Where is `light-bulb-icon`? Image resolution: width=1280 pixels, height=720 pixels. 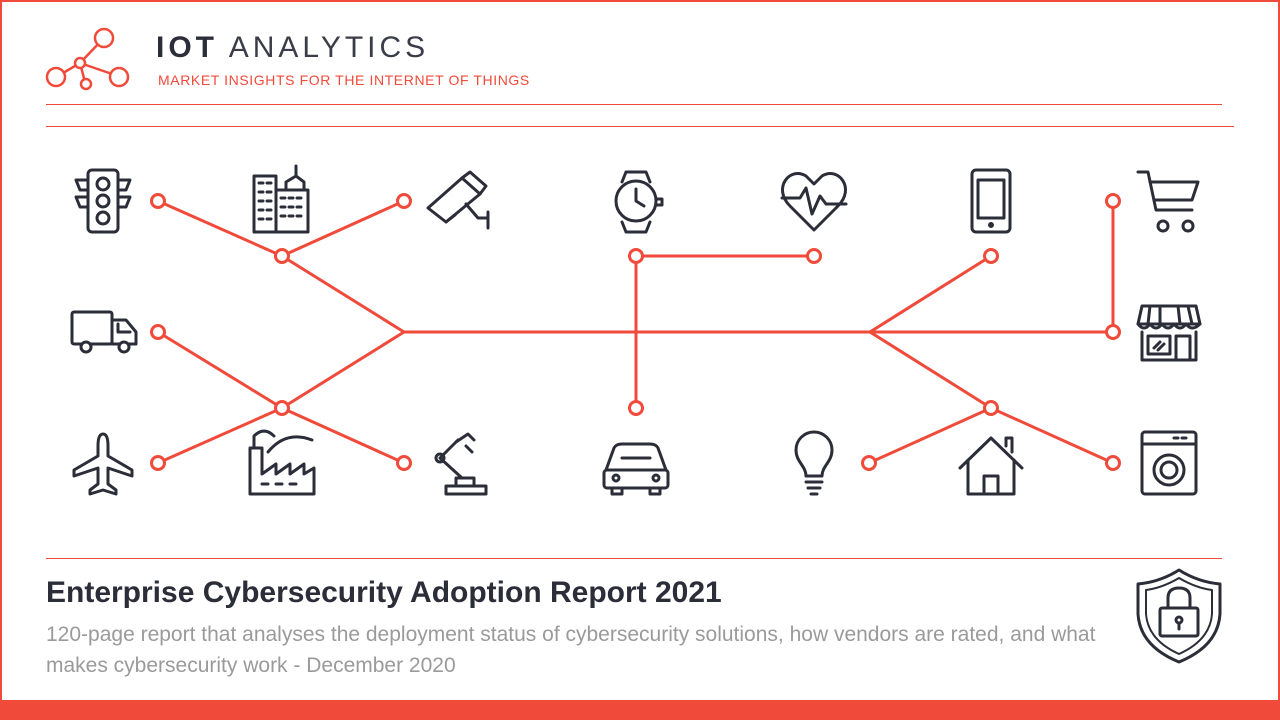
light-bulb-icon is located at coordinates (814, 463).